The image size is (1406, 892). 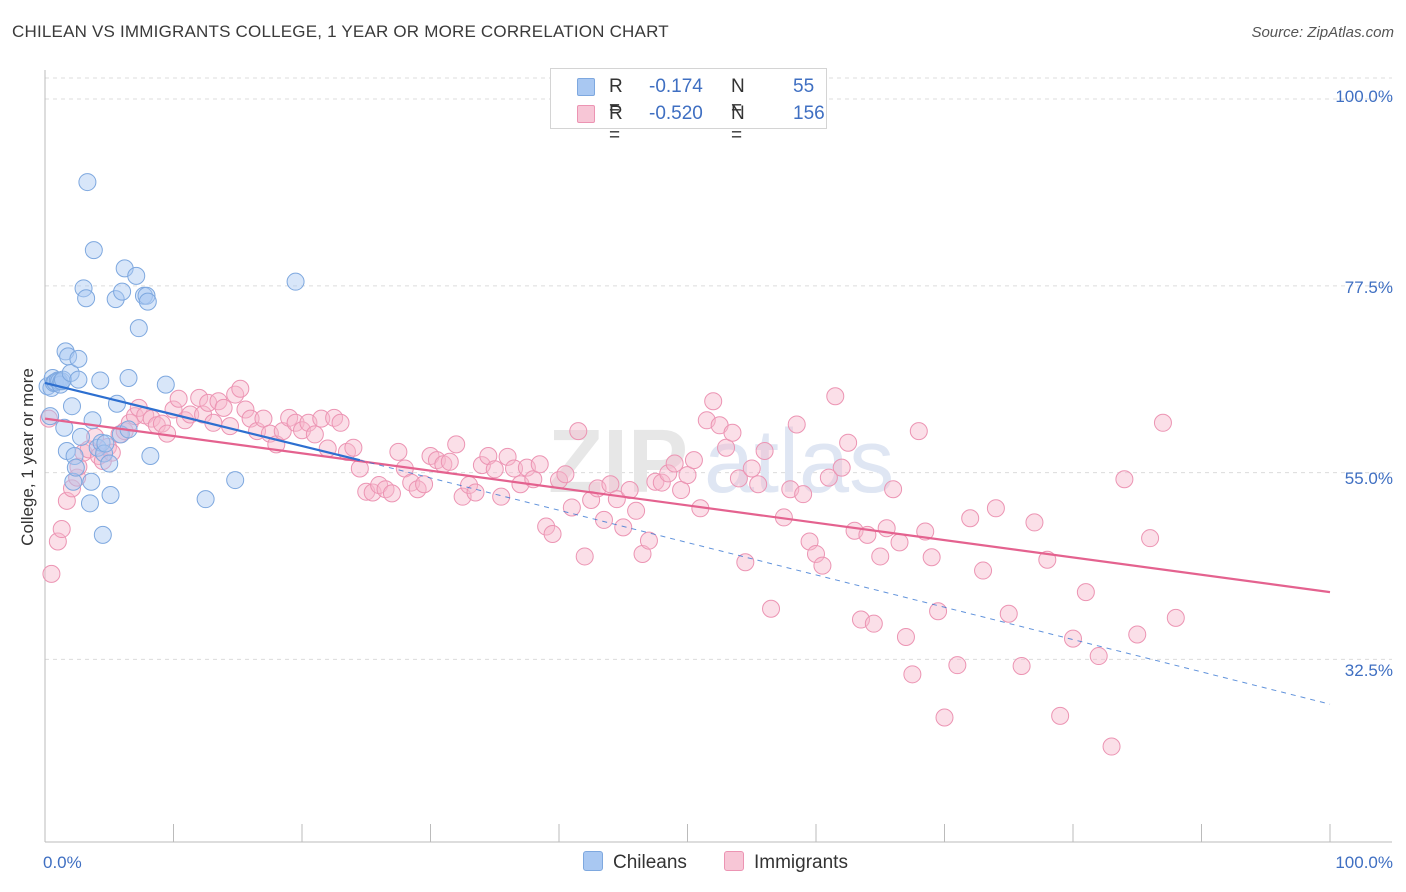 What do you see at coordinates (1368, 670) in the screenshot?
I see `y-tick-label: 32.5%` at bounding box center [1368, 670].